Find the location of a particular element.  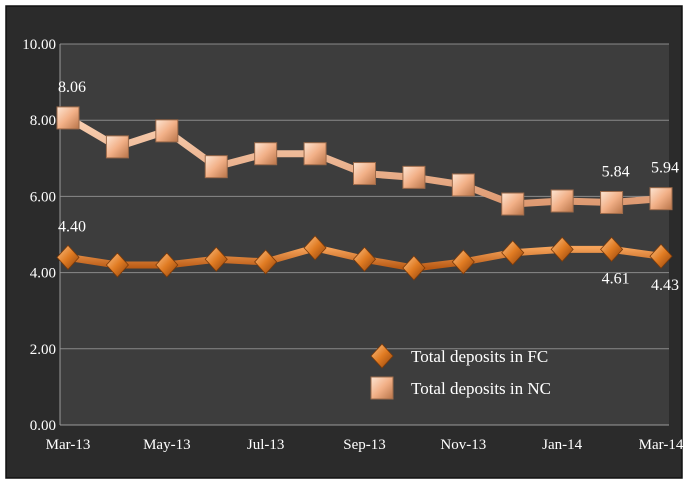

legend-label: Total deposits in FC is located at coordinates (479, 356).